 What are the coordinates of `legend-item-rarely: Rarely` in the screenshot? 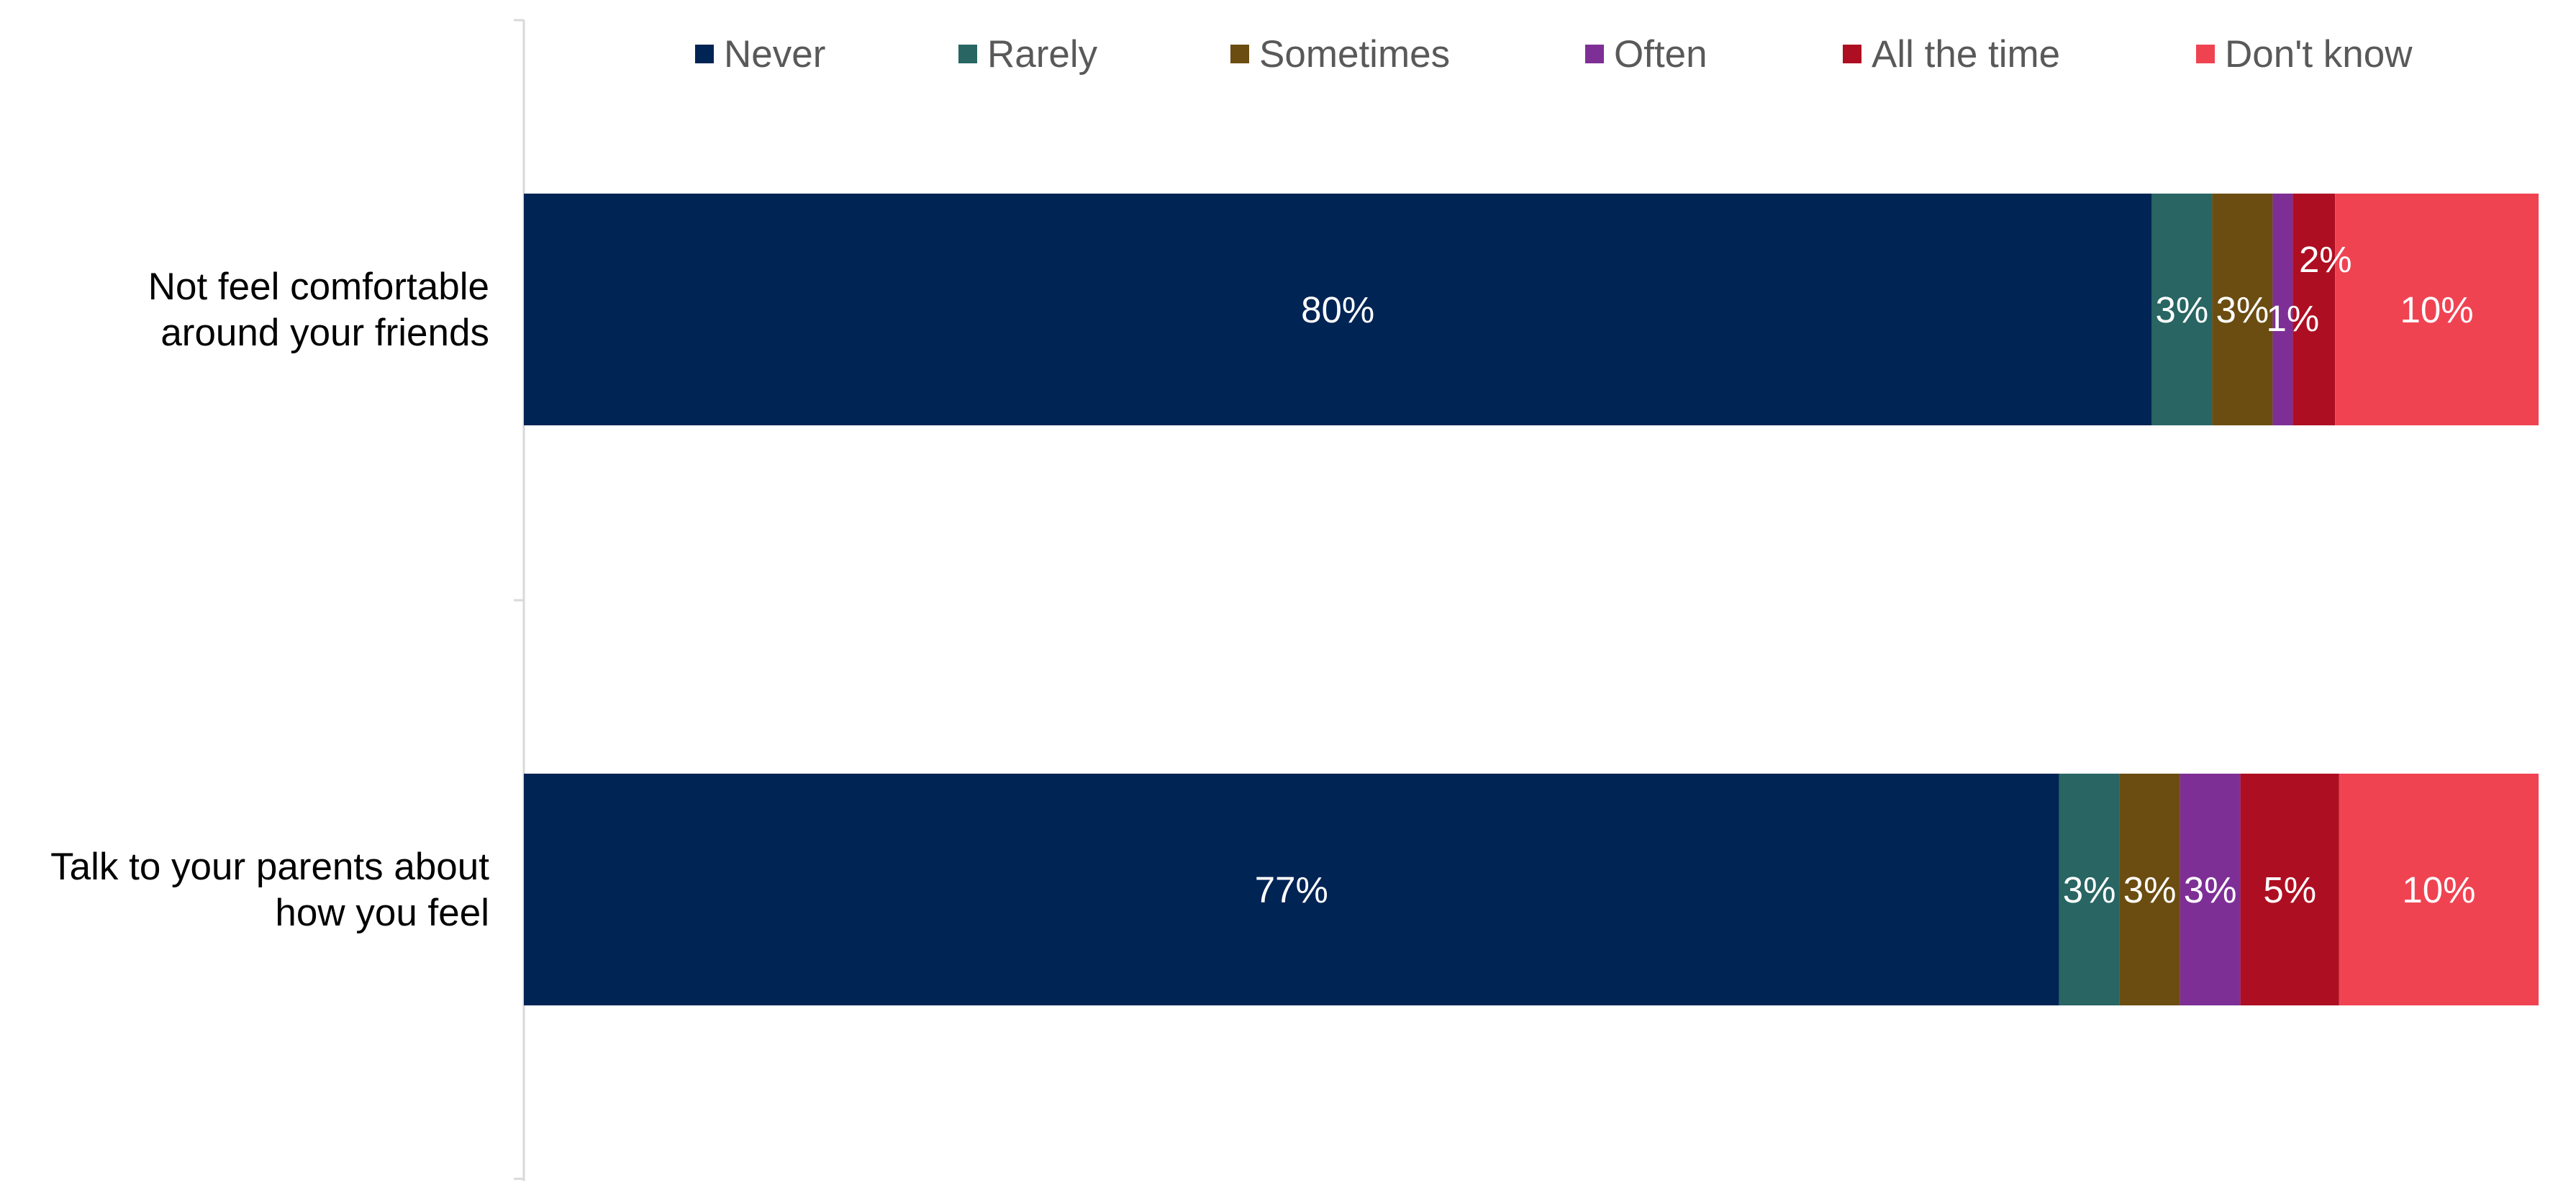 It's located at (1028, 54).